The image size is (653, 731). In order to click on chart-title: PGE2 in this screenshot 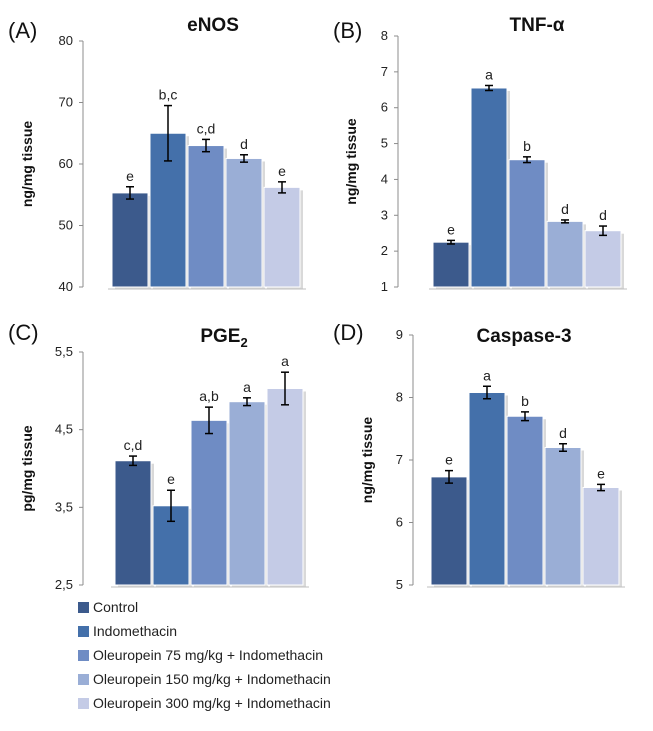, I will do `click(223, 338)`.